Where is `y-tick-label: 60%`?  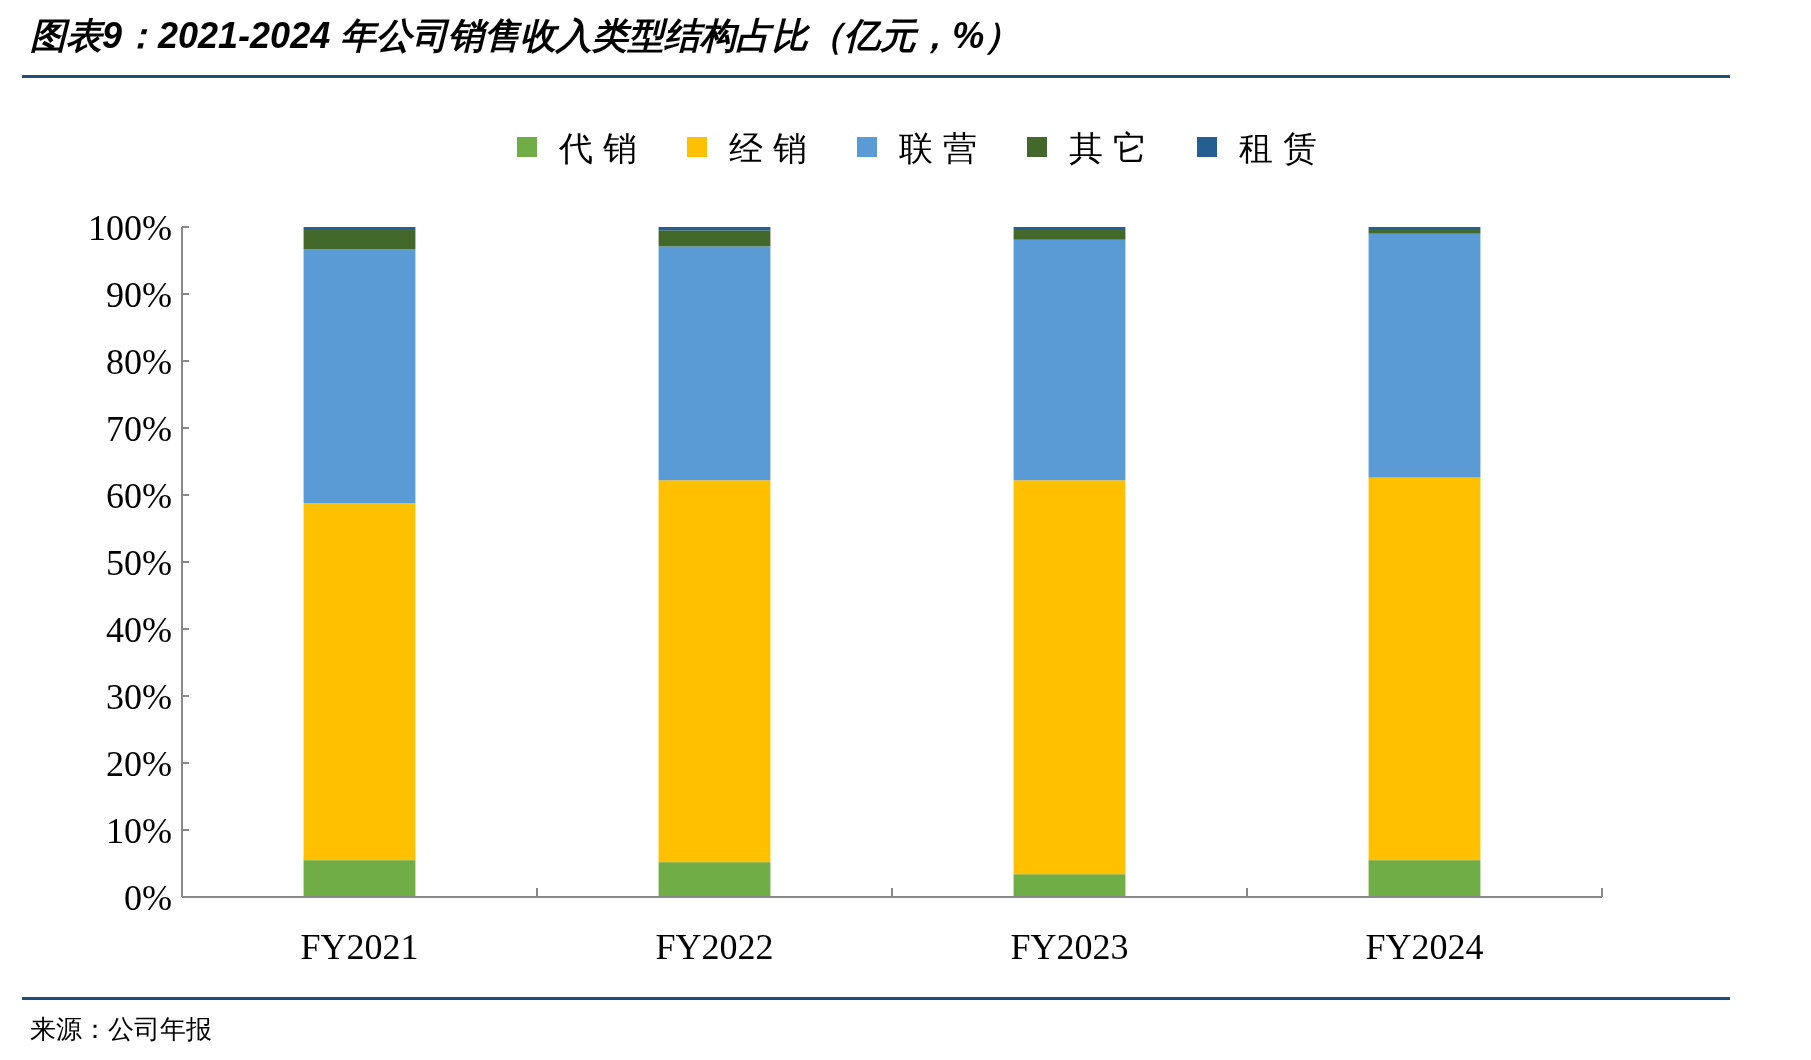 y-tick-label: 60% is located at coordinates (139, 495).